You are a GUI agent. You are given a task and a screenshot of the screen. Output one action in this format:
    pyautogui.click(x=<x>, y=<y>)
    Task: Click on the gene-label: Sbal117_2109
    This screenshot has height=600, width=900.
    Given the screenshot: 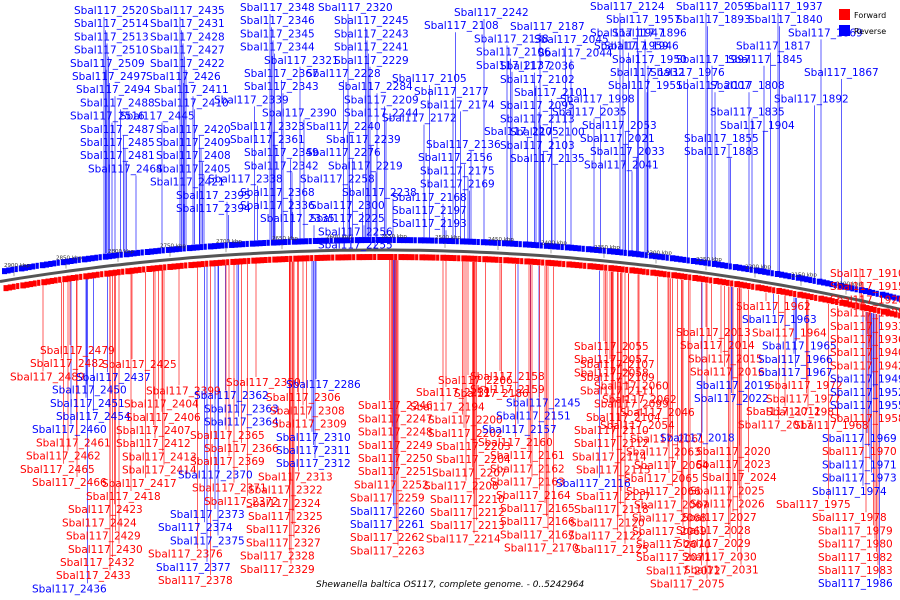 What is the action you would take?
    pyautogui.click(x=617, y=378)
    